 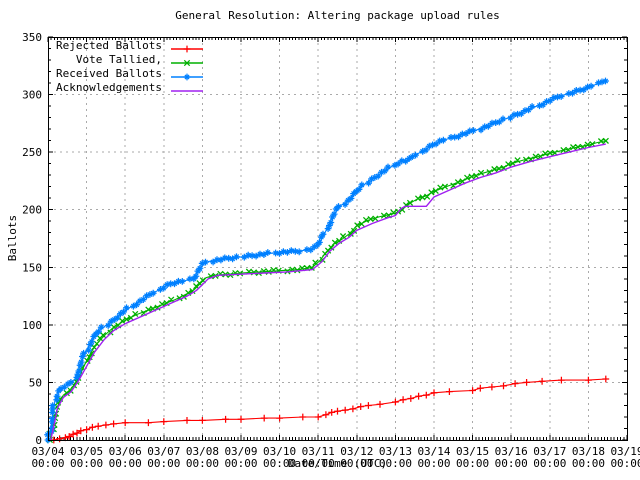 I want to click on svg-text: 03/11, so click(x=318, y=451).